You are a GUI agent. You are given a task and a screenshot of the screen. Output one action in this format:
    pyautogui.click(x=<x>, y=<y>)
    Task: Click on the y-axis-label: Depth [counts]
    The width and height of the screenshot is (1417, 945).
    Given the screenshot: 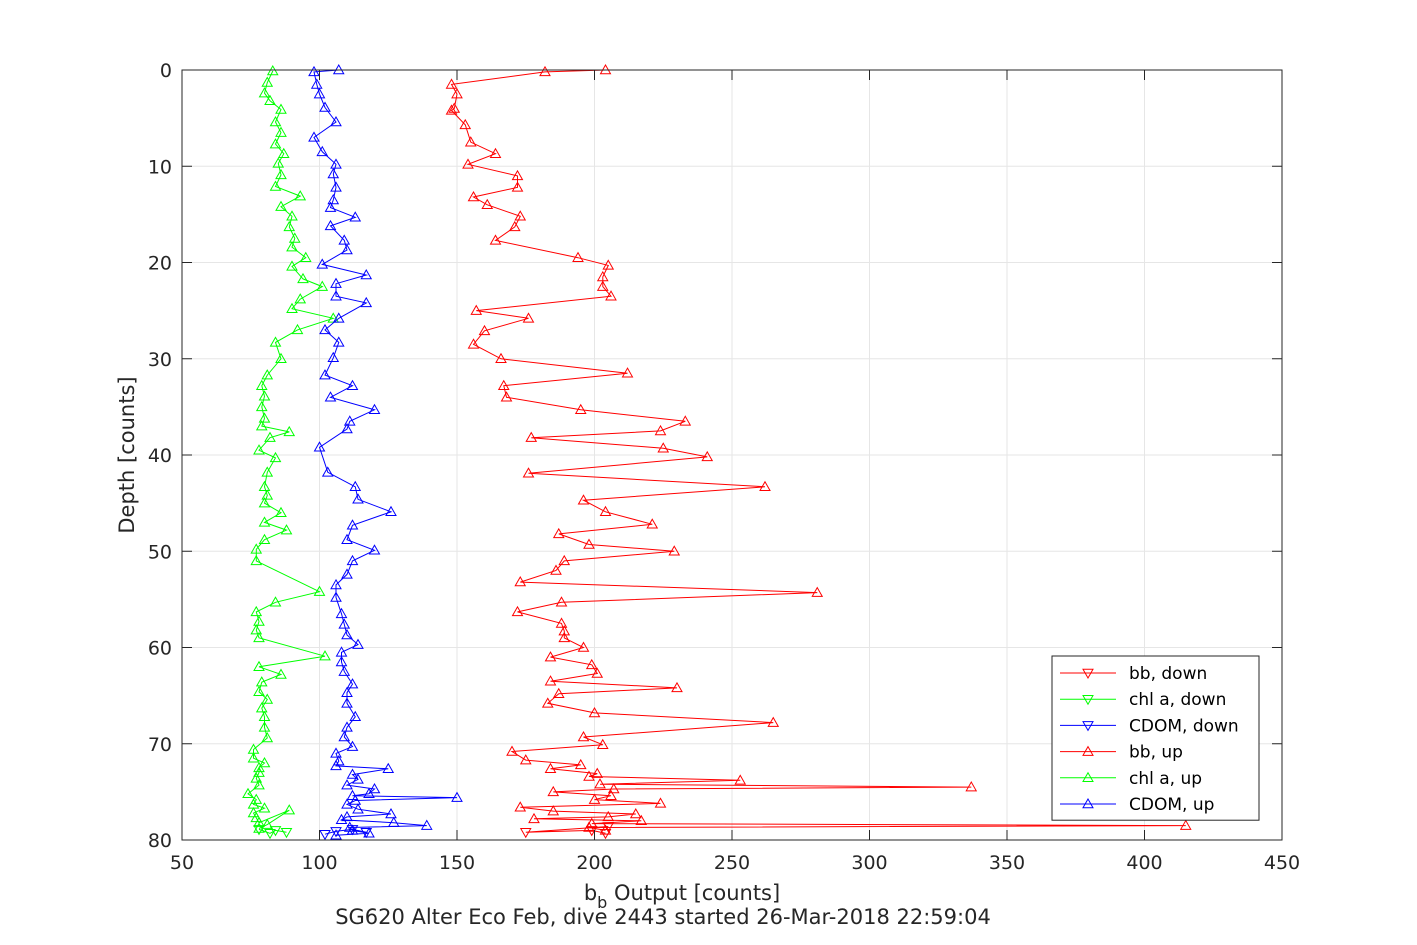 What is the action you would take?
    pyautogui.click(x=127, y=454)
    